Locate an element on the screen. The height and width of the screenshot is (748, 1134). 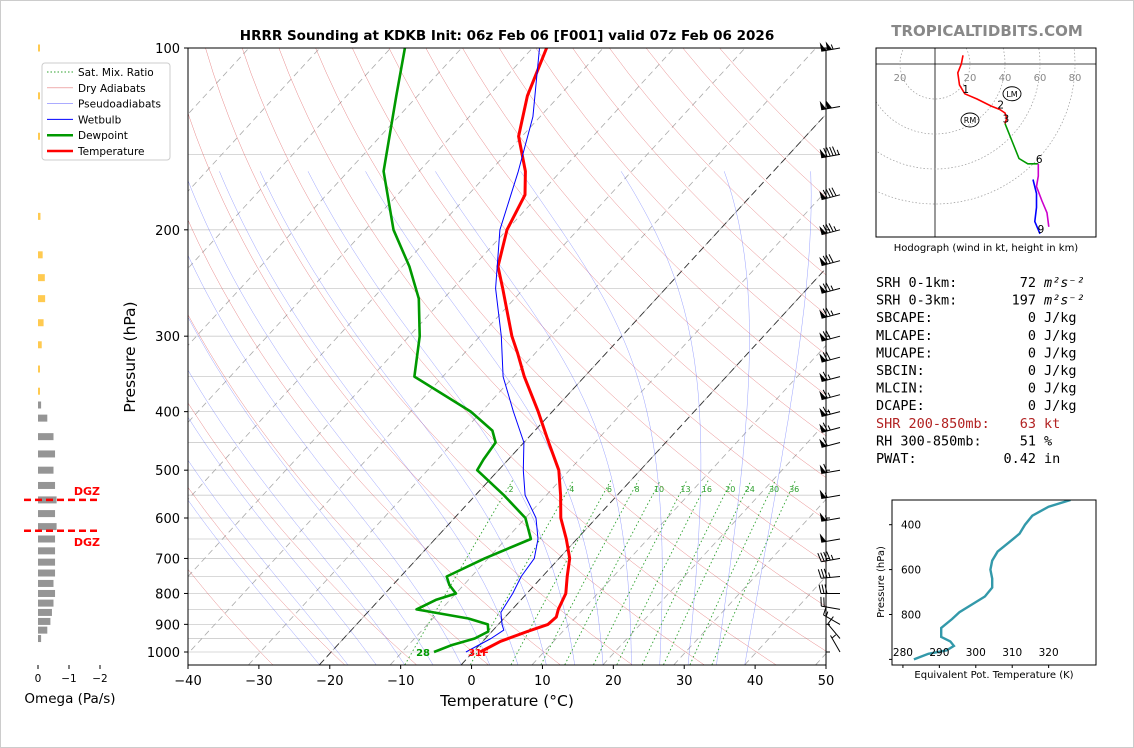
x-tick-label: 50 is located at coordinates (826, 681).